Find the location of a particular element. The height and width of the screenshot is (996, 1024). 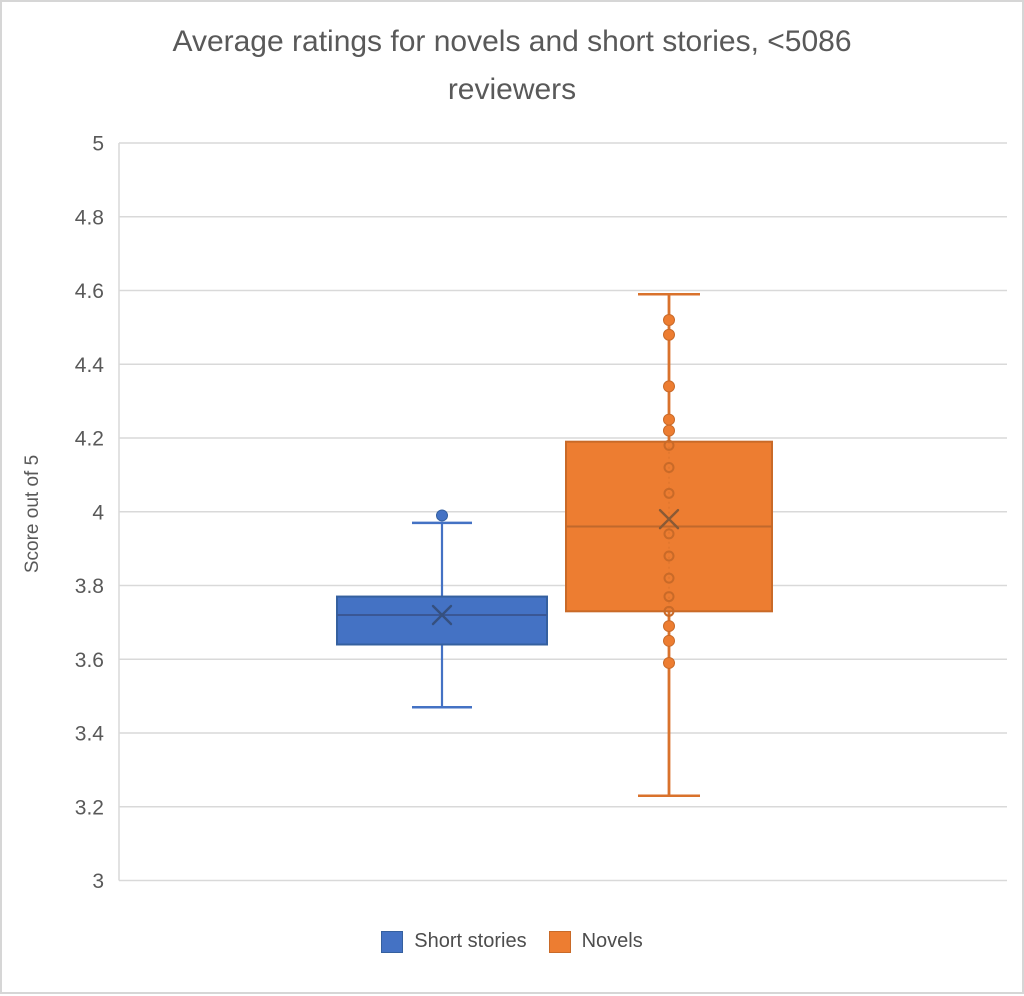

y-tick-label-4: 4 is located at coordinates (98, 512).